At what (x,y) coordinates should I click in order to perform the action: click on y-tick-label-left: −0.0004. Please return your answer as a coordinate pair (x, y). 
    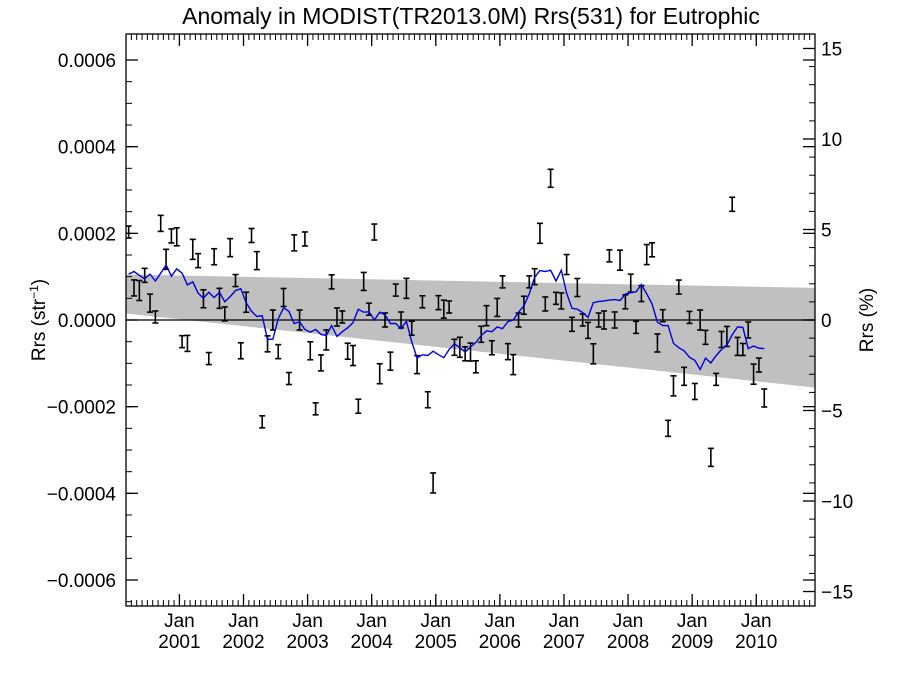
    Looking at the image, I should click on (82, 494).